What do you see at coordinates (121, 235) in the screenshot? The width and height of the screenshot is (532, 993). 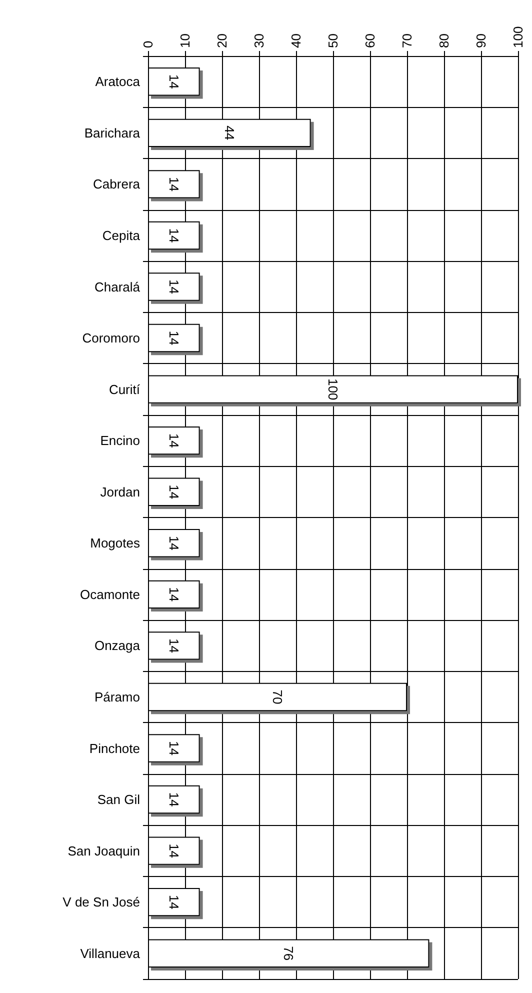 I see `y-tick-label: Cepita` at bounding box center [121, 235].